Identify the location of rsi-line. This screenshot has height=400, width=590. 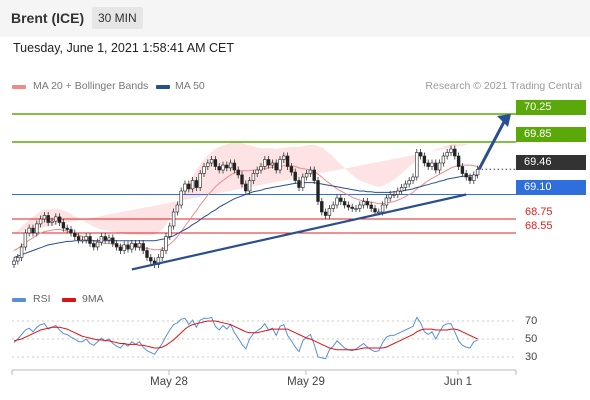
(245, 338).